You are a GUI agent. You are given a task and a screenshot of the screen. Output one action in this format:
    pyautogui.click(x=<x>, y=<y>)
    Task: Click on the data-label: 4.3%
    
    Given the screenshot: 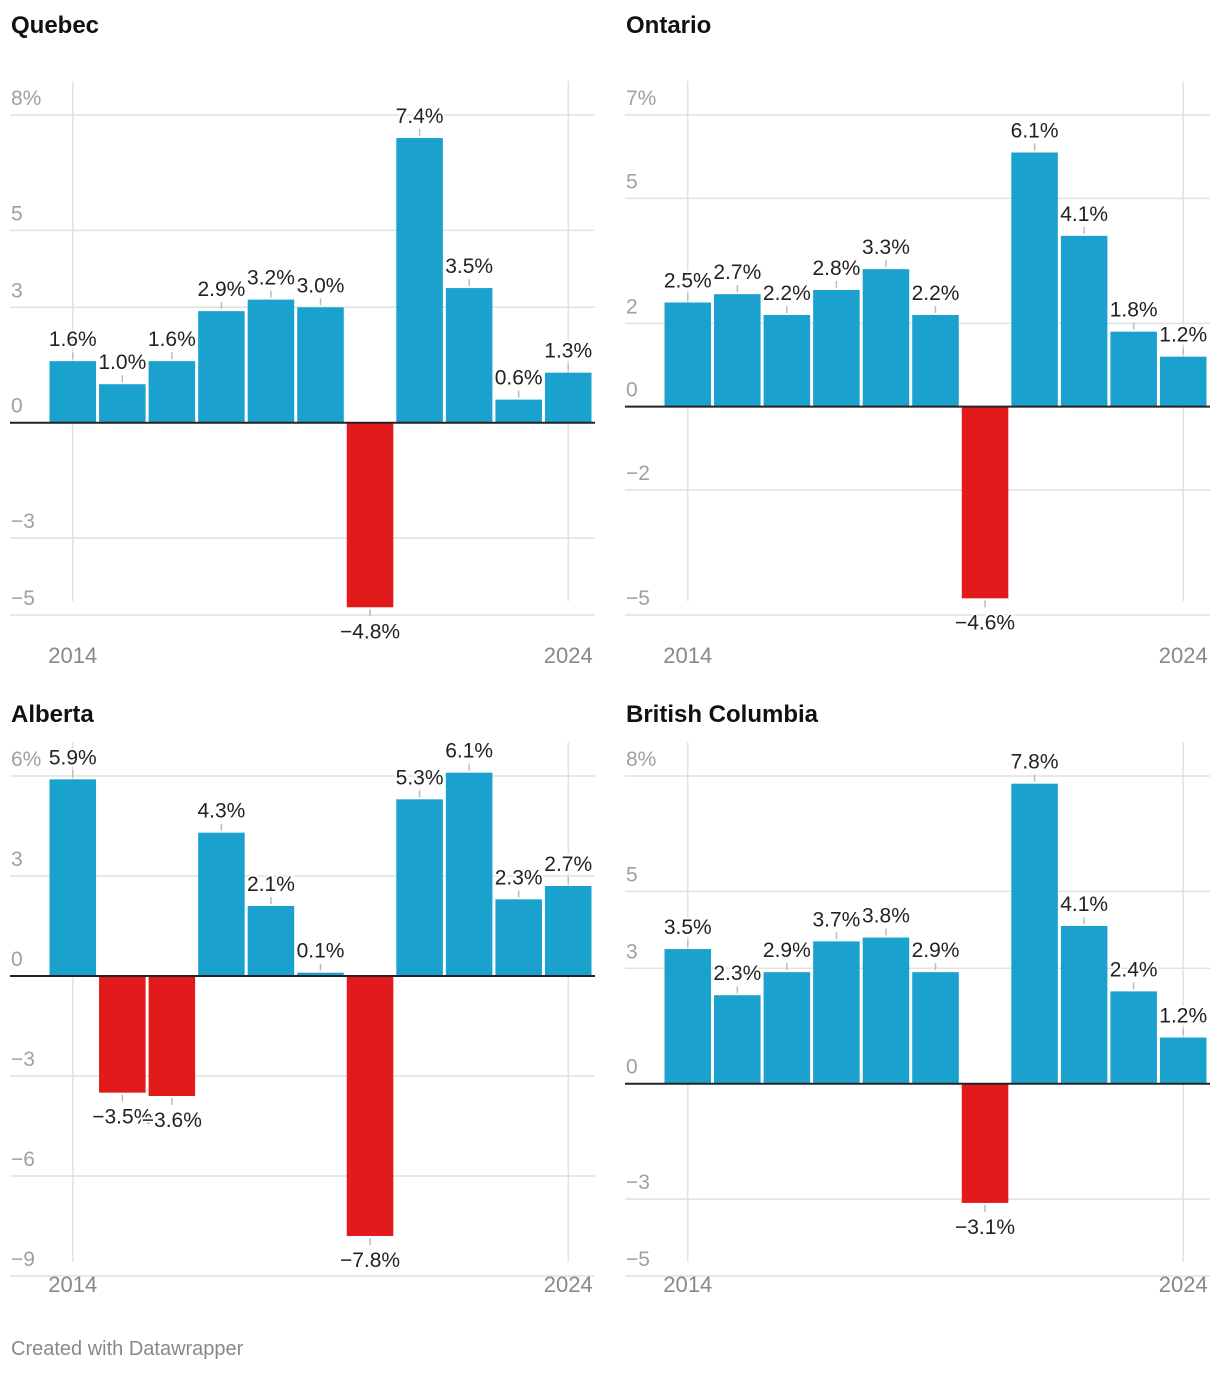 What is the action you would take?
    pyautogui.click(x=221, y=811)
    